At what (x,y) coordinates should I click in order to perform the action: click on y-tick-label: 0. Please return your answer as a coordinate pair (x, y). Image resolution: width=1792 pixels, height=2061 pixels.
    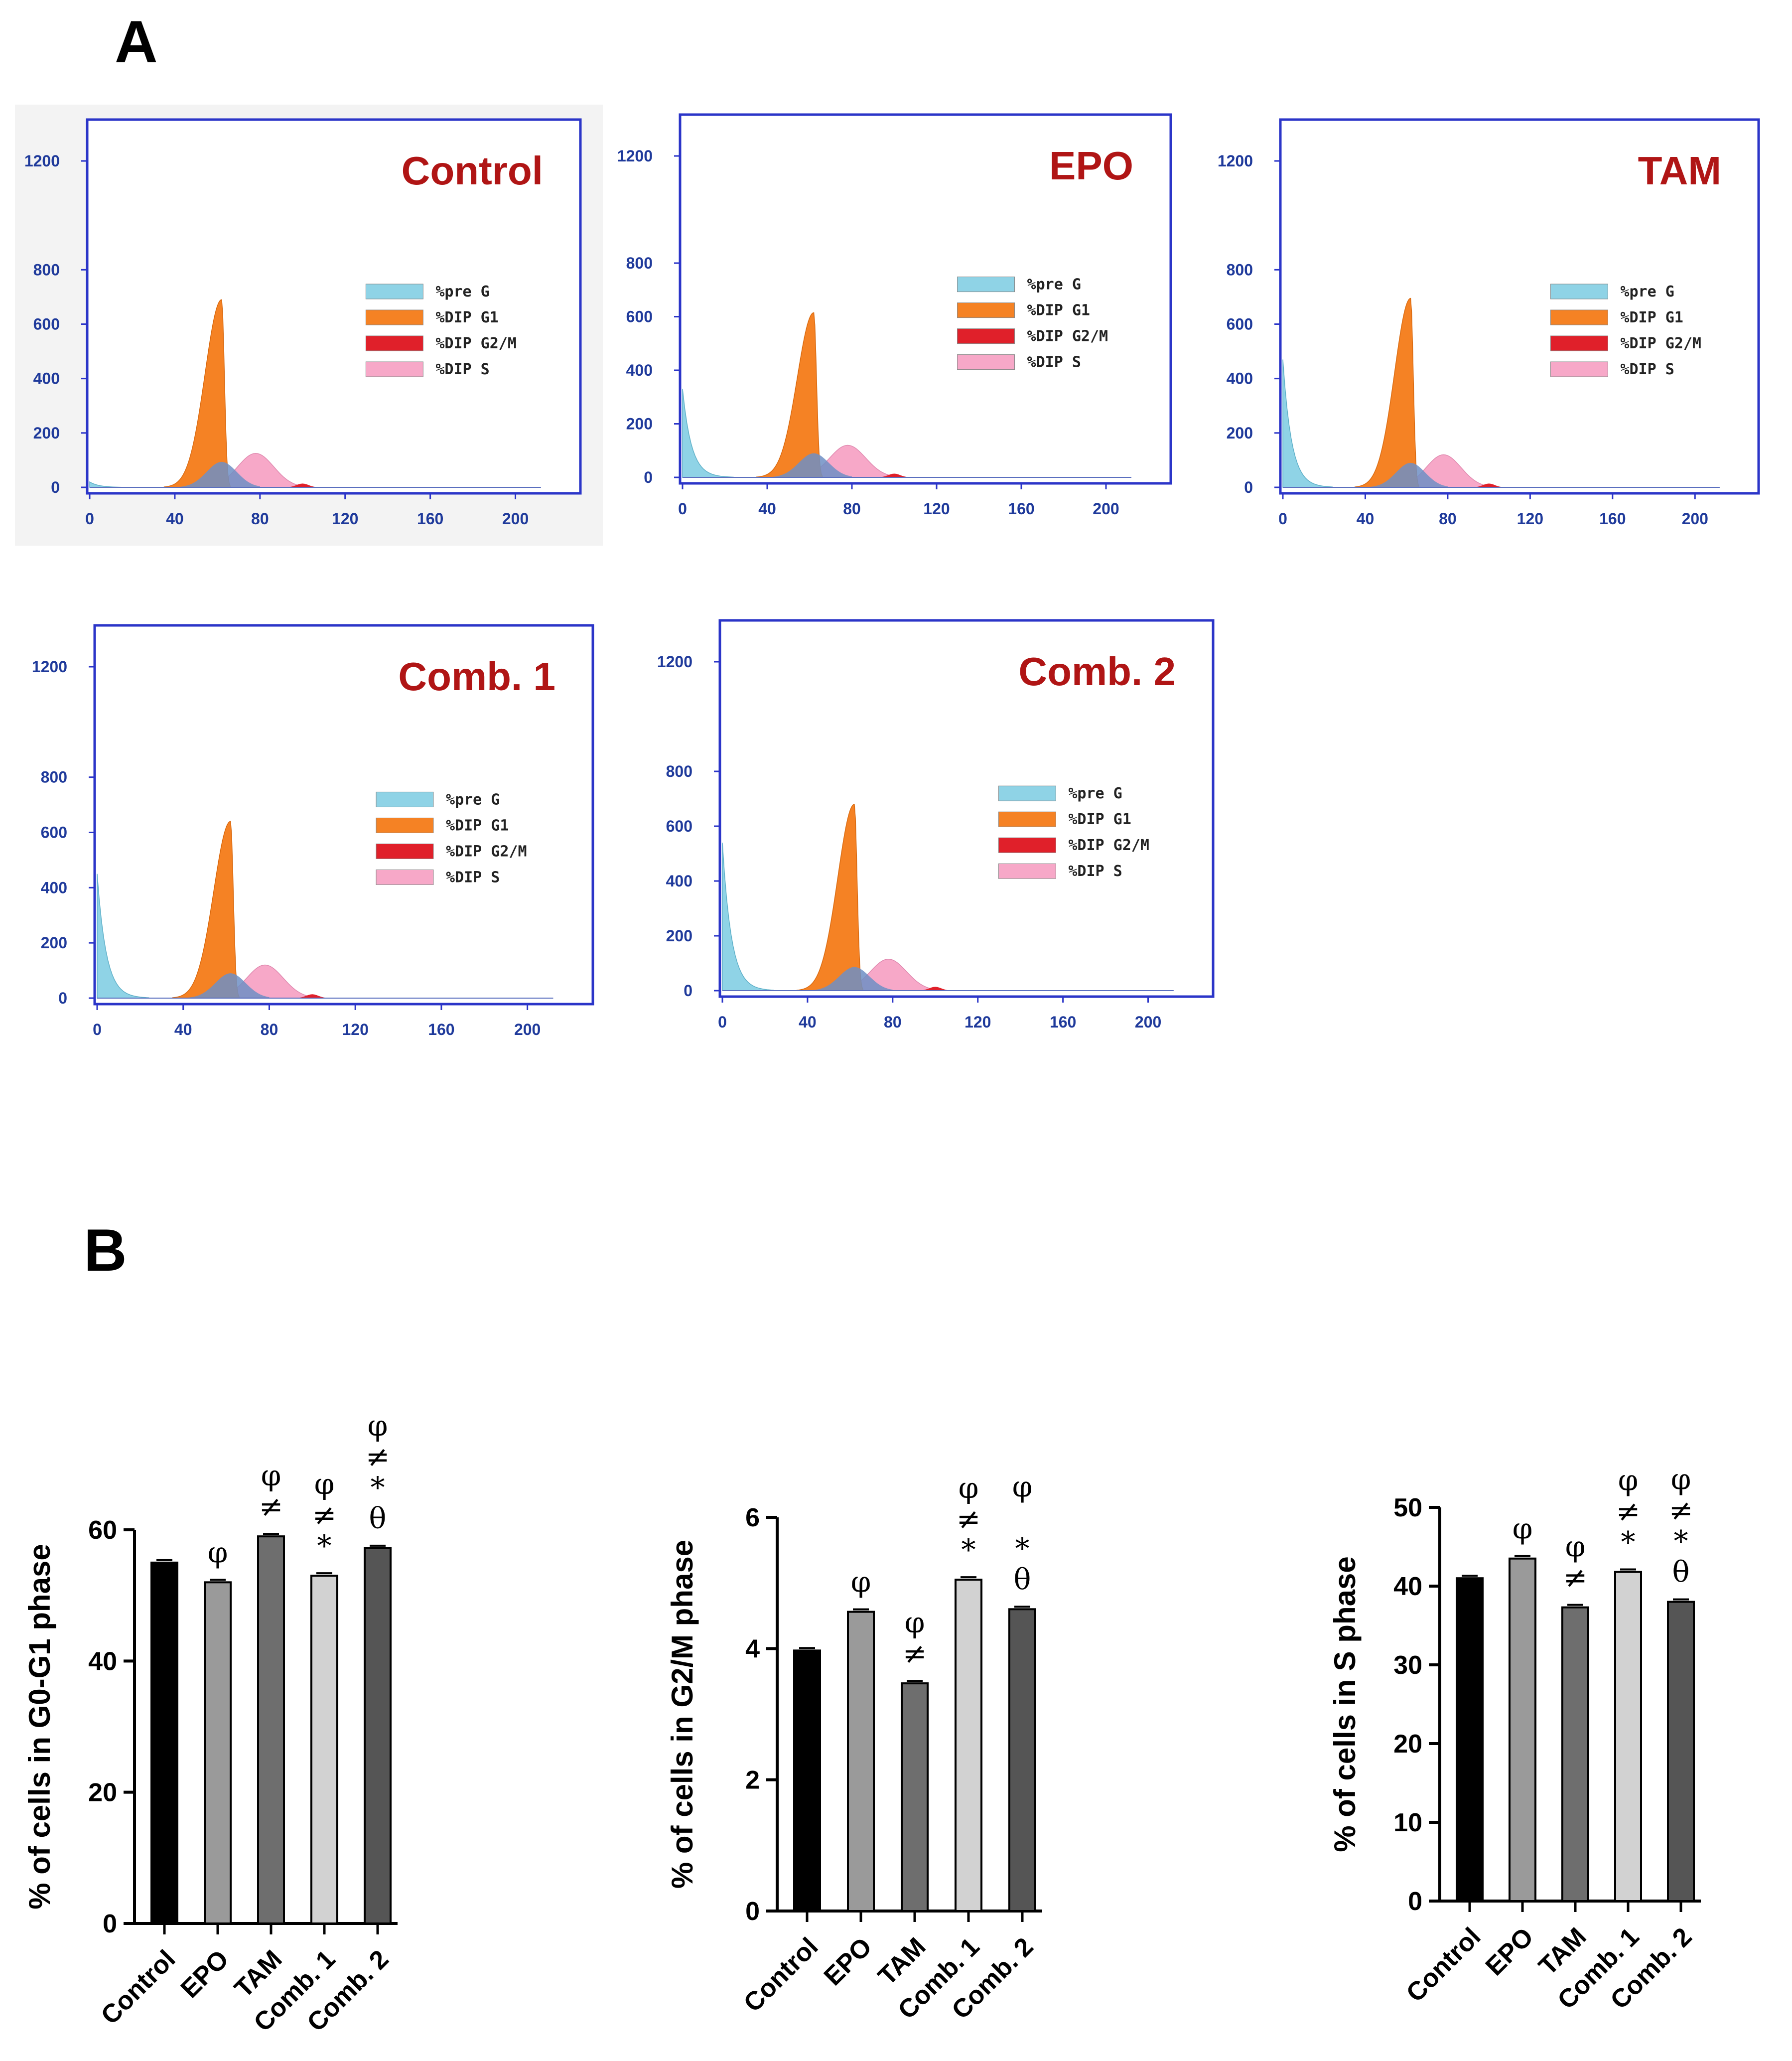
    Looking at the image, I should click on (110, 1924).